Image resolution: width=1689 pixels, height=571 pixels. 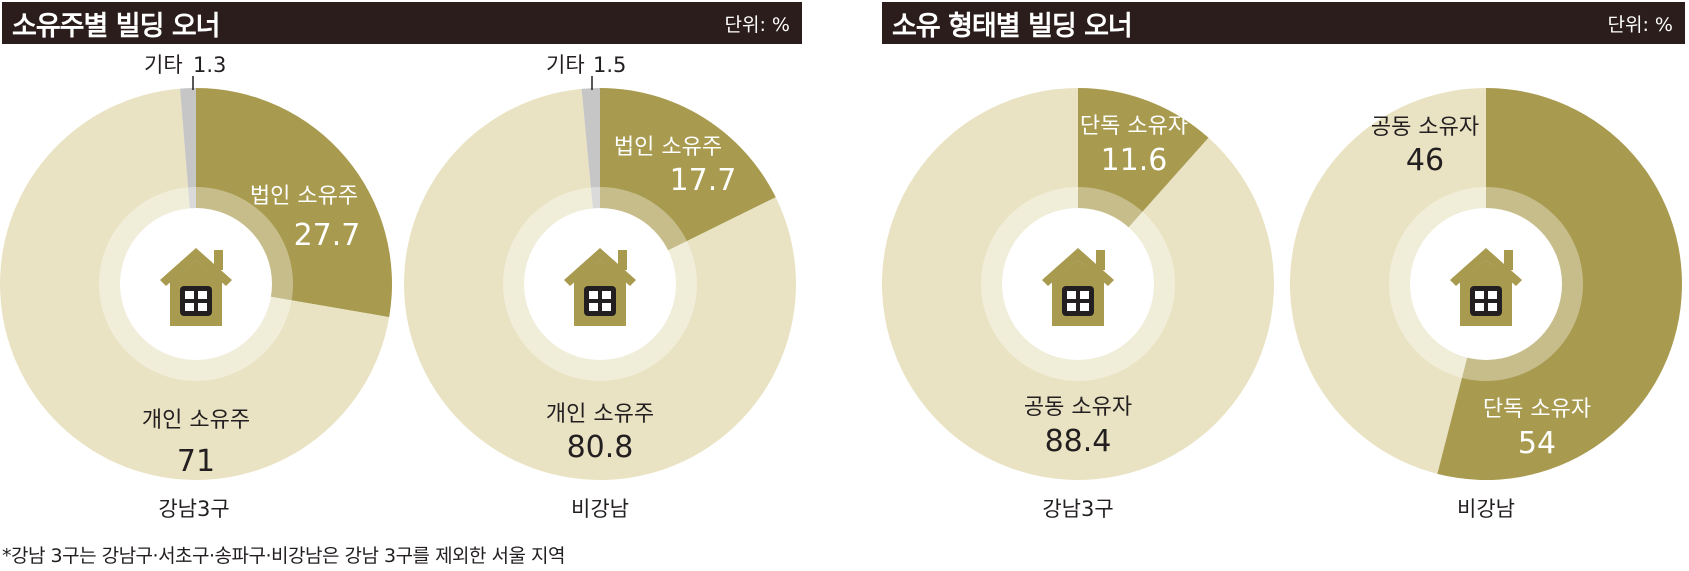 I want to click on panel-header-owner-type: 소유주별 빌딩 오너 단위: %, so click(x=402, y=23).